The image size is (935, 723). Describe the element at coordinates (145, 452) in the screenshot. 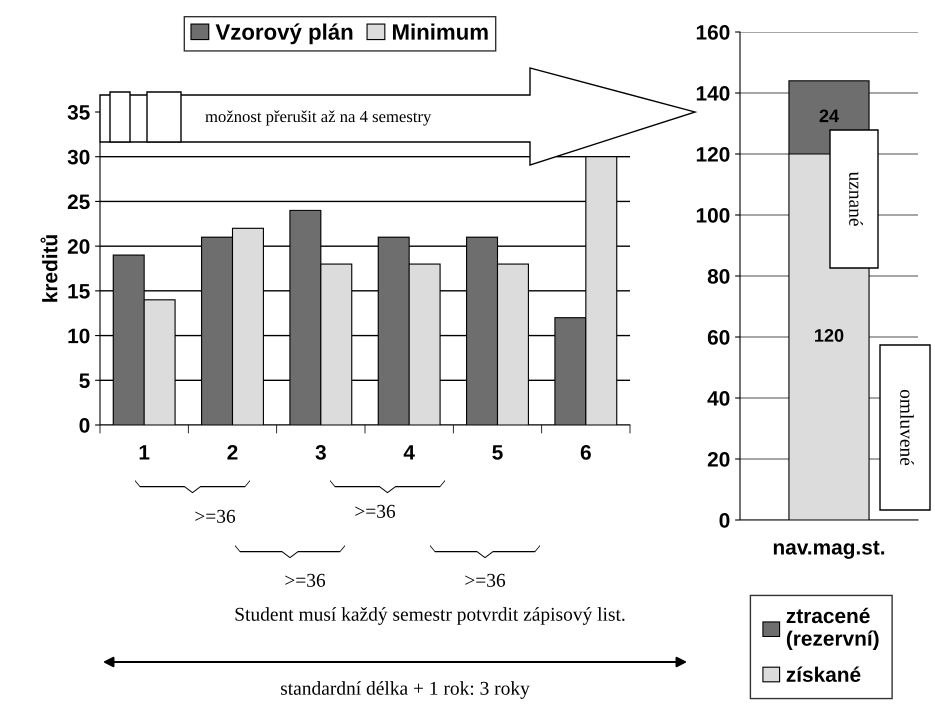

I see `x-tick-label: 1` at that location.